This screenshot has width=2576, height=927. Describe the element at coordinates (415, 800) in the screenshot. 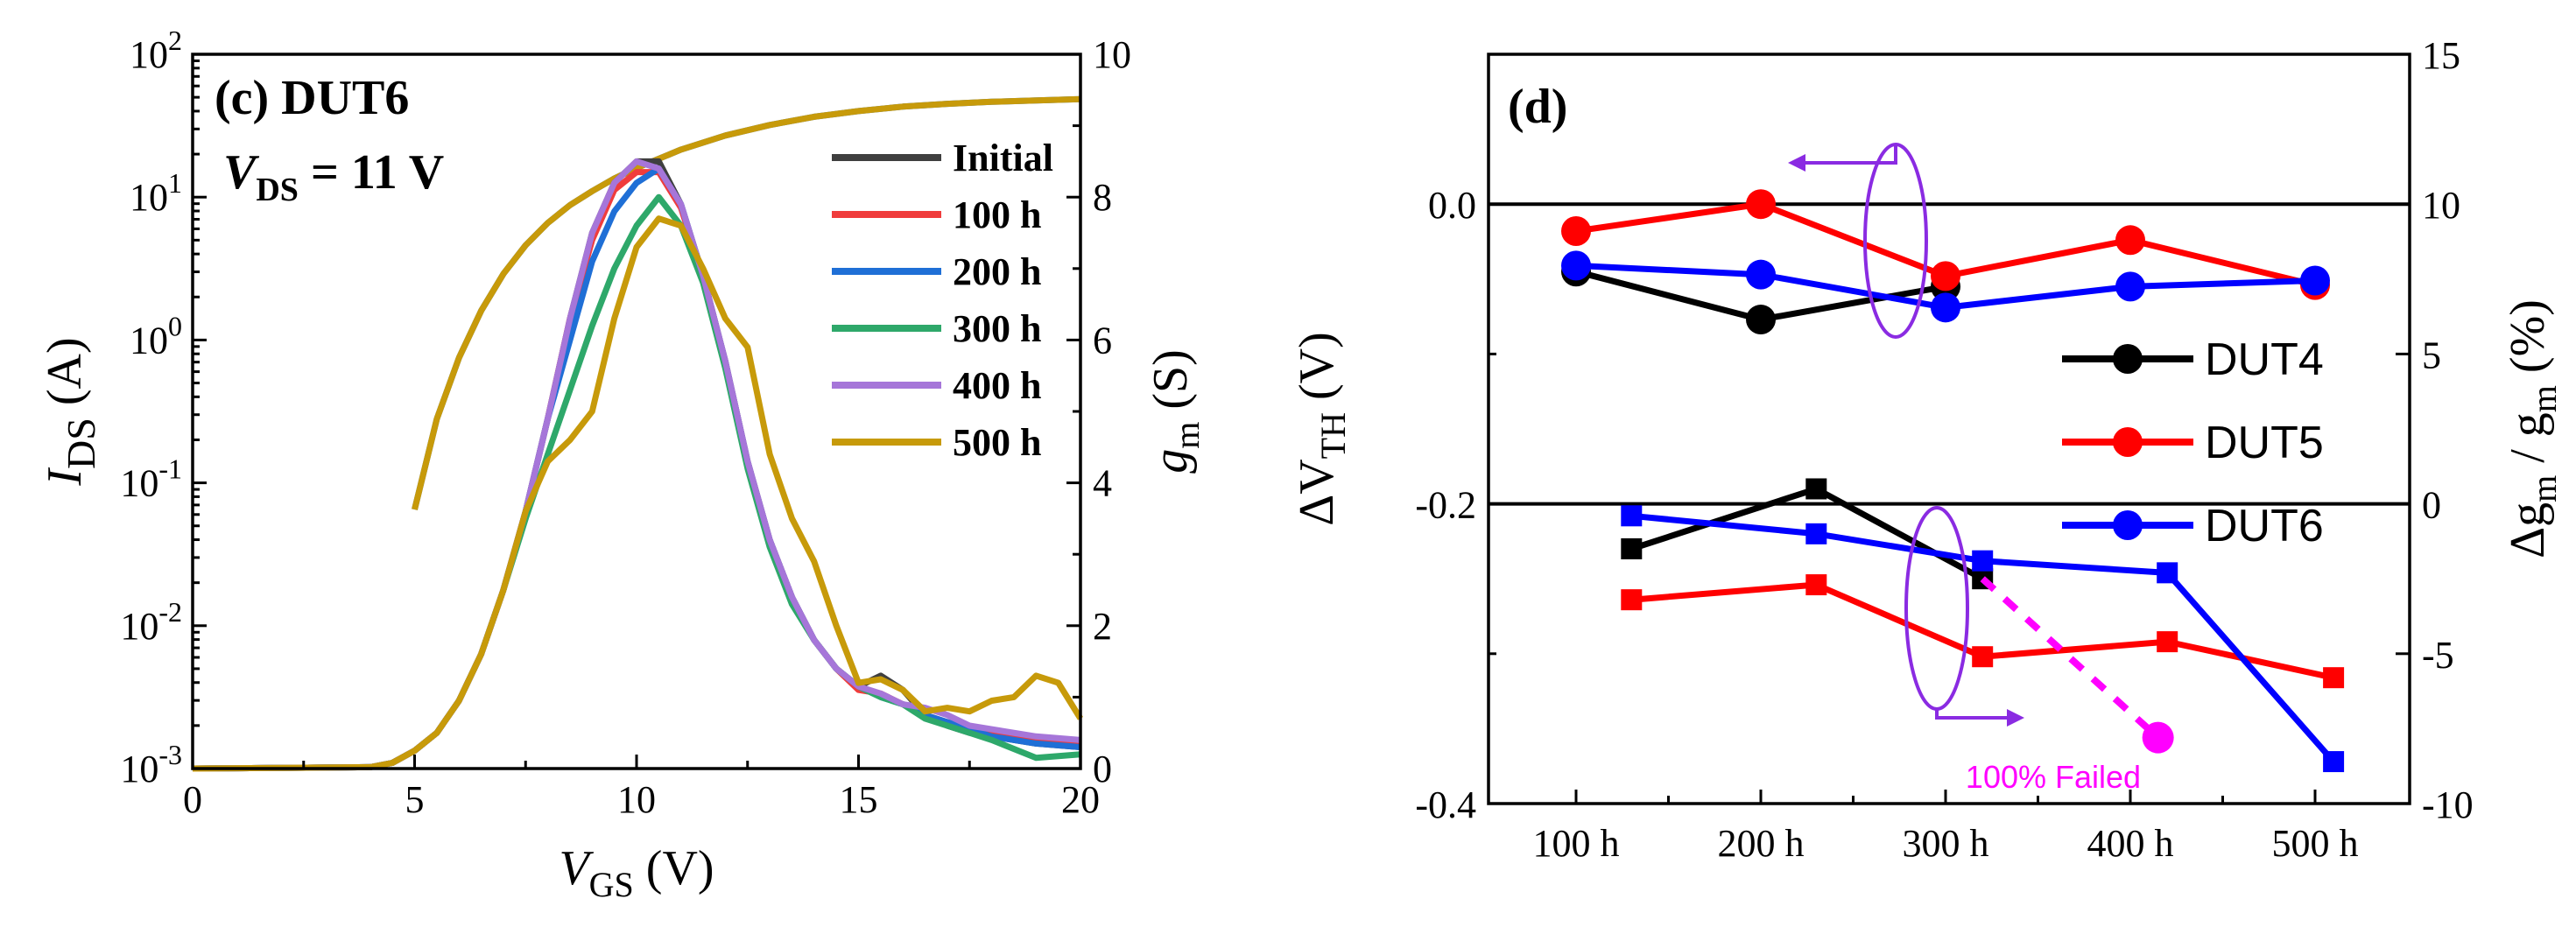

I see `c-x-tick-label: 5` at that location.